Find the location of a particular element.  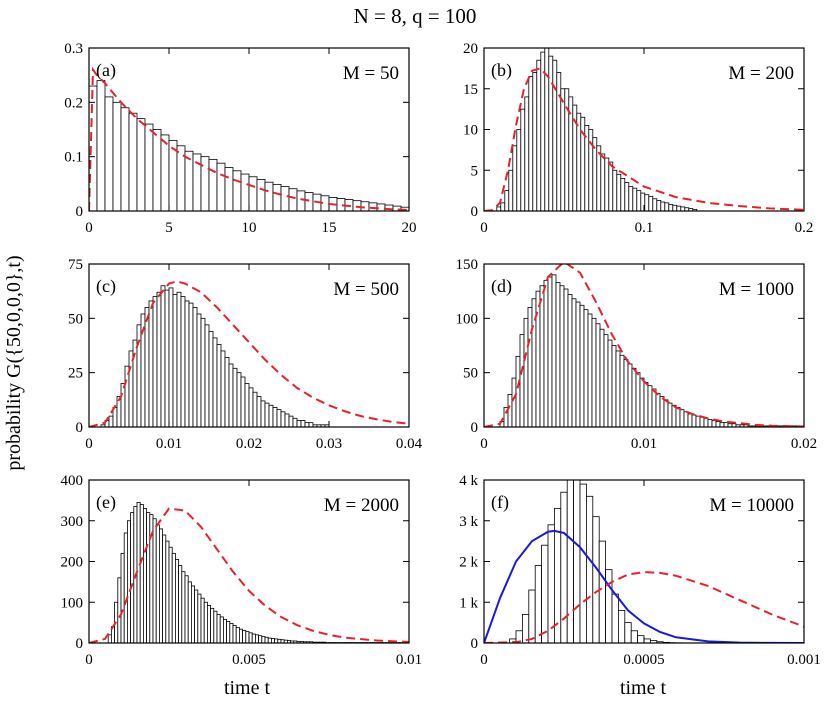

x-tick-label: 0.2 is located at coordinates (804, 228).